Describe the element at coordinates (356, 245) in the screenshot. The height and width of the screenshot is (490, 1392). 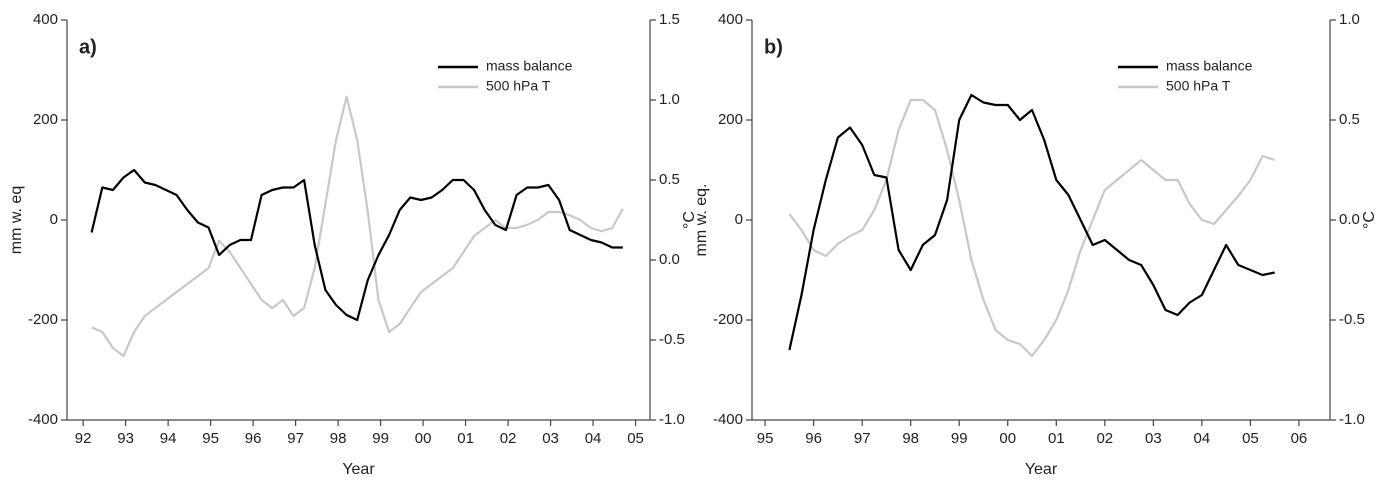
I see `data-line` at that location.